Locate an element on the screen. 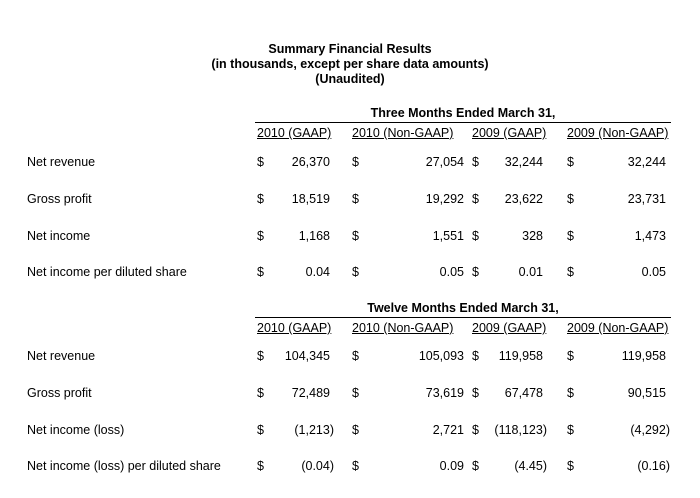 The width and height of the screenshot is (700, 498). cell-value: (1,213) is located at coordinates (314, 430).